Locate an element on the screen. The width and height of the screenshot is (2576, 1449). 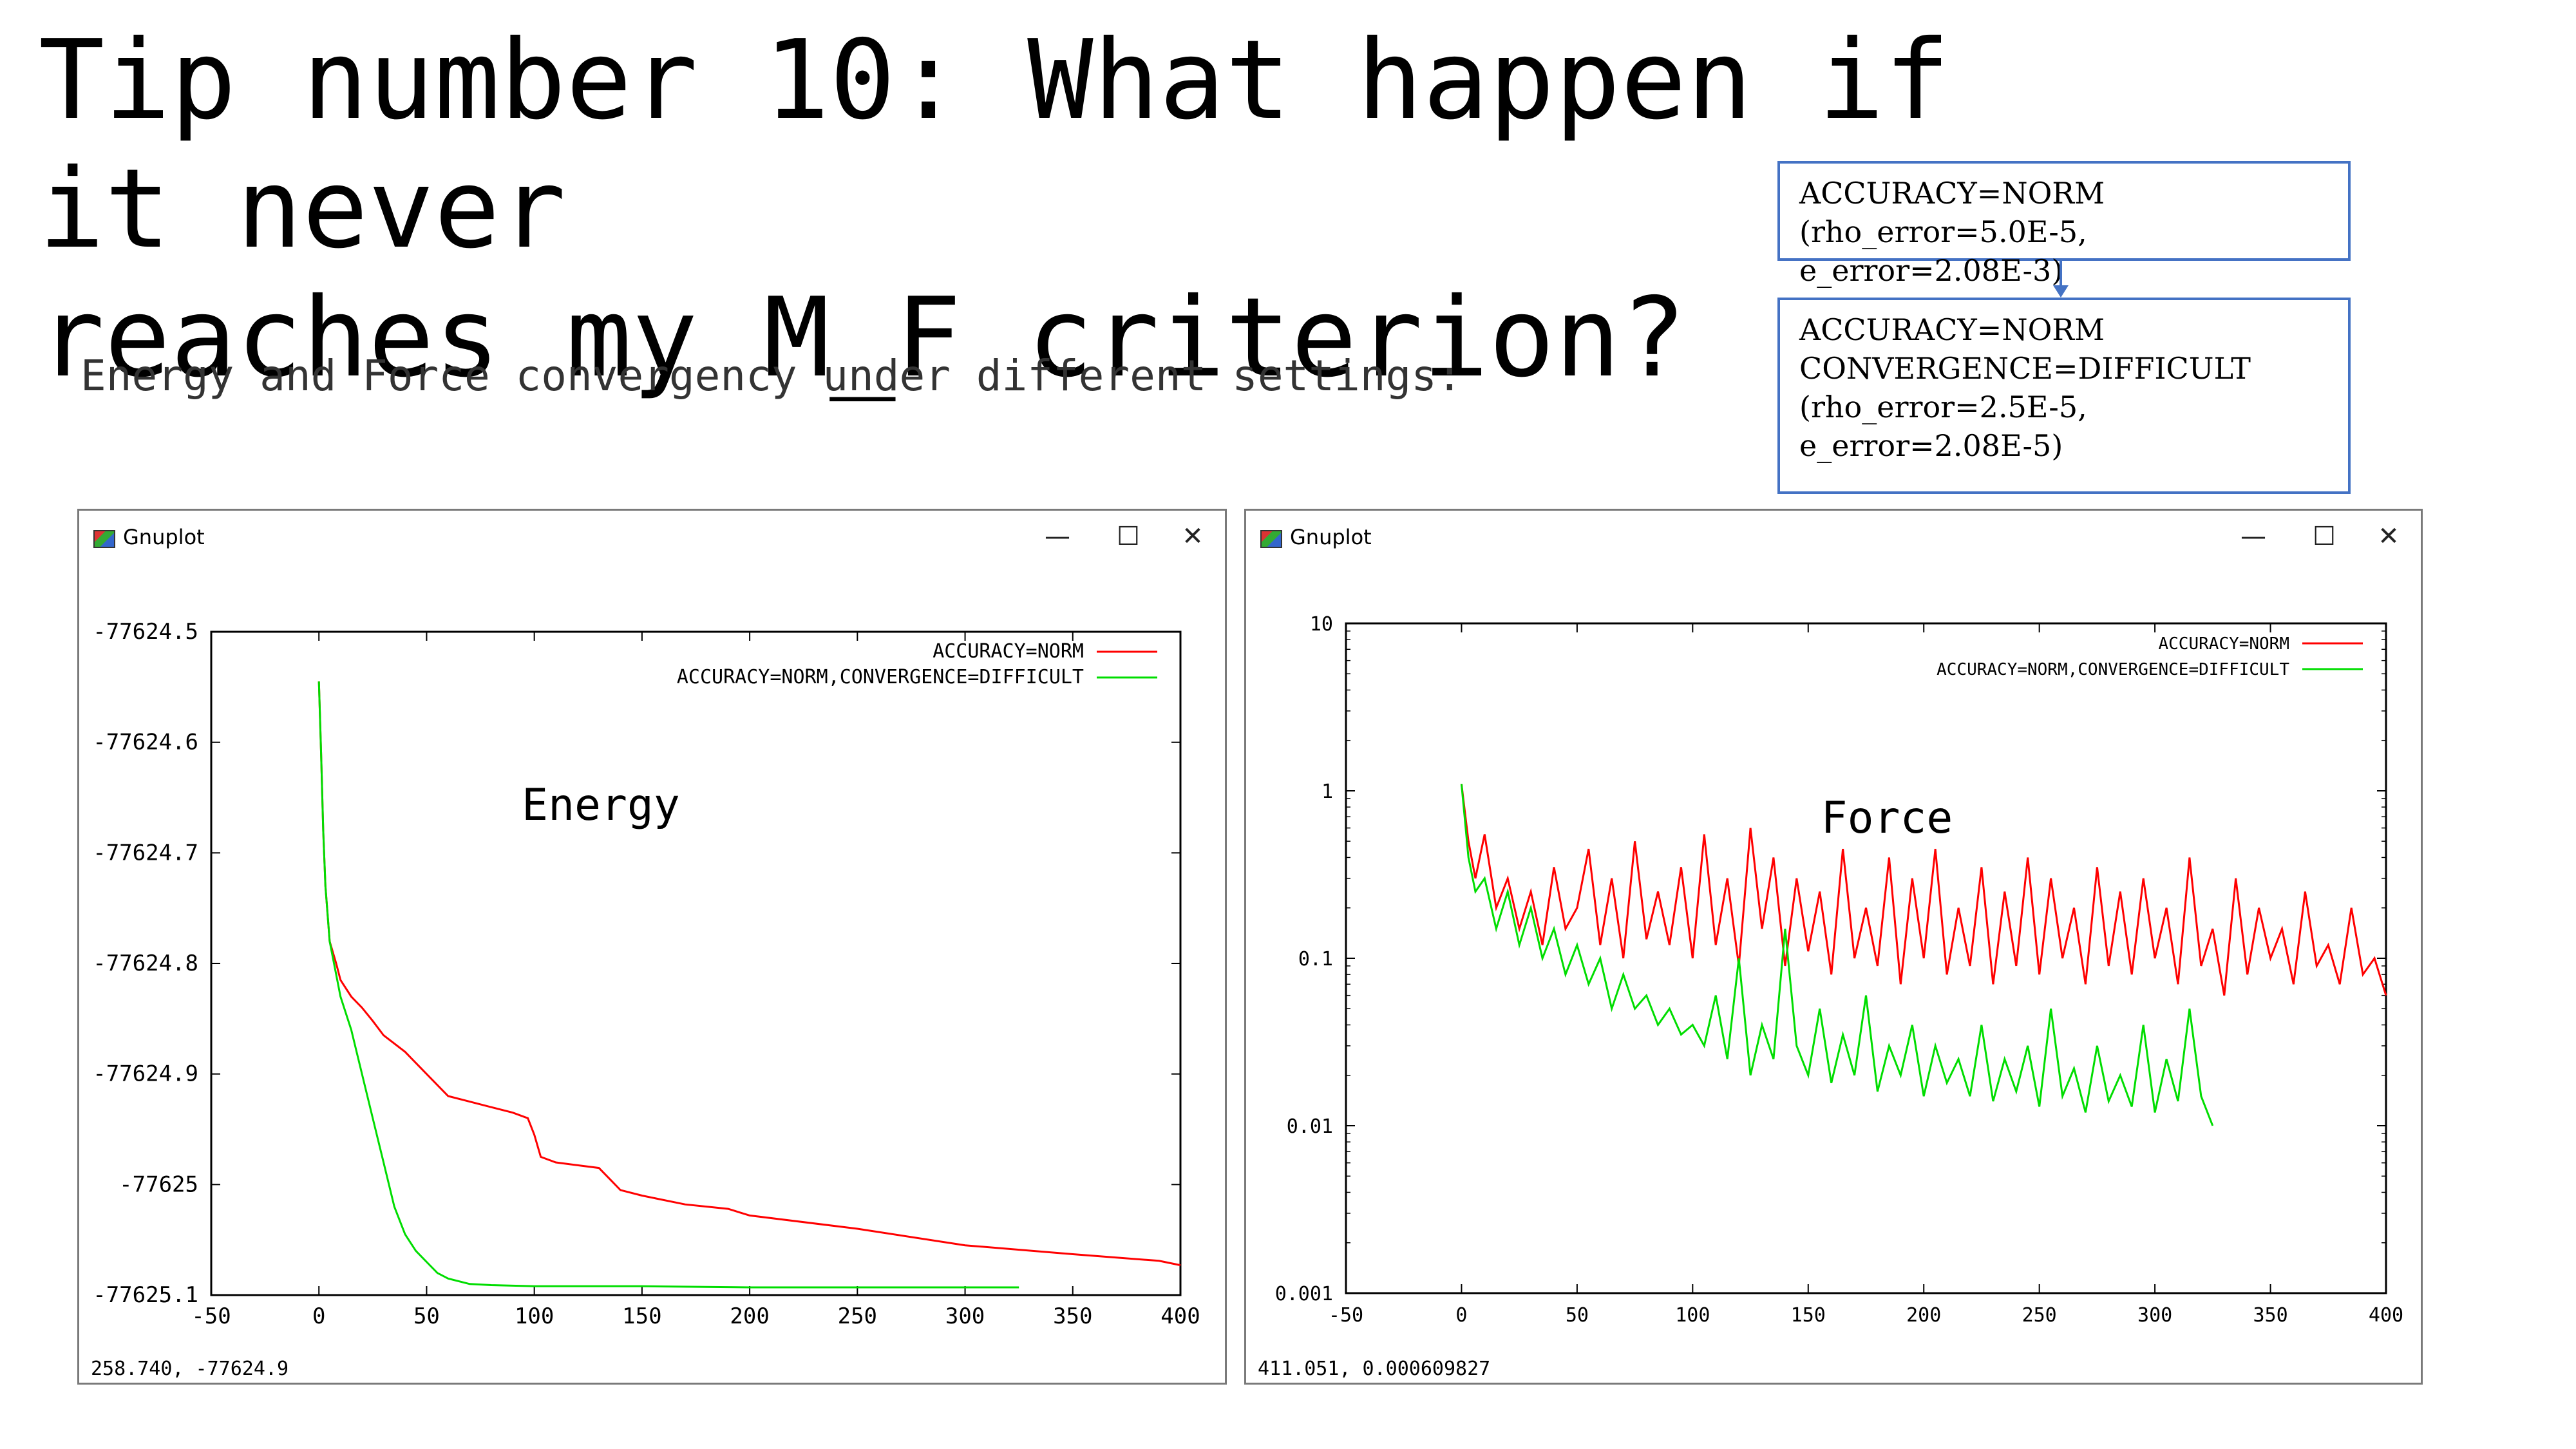
y-tick-label: 0.01 is located at coordinates (1310, 1126).